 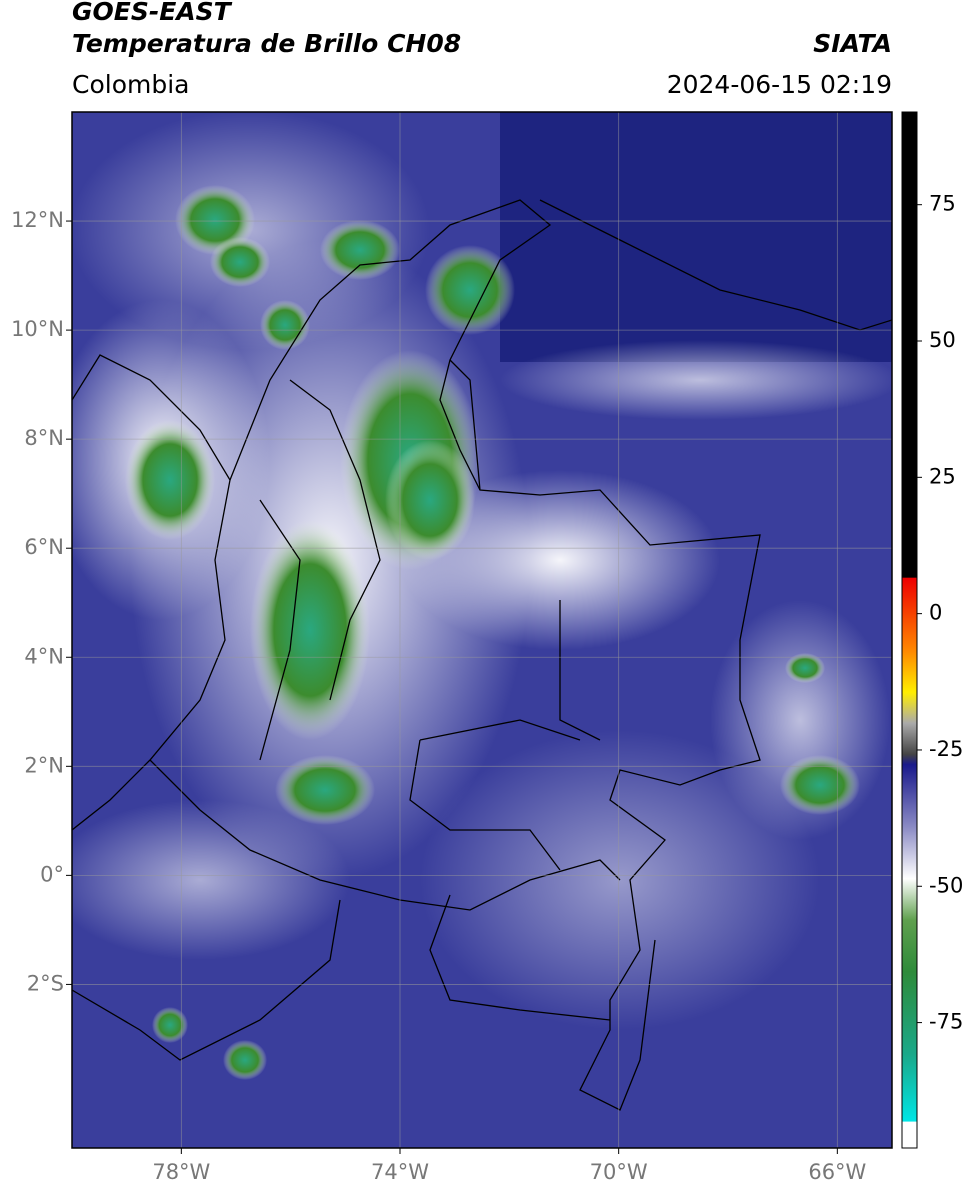 I want to click on y-tick-label: 8°N, so click(x=44, y=438).